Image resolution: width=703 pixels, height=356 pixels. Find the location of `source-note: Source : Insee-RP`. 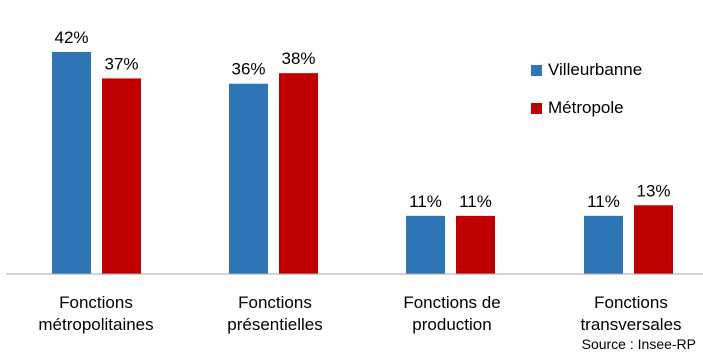

source-note: Source : Insee-RP is located at coordinates (638, 344).